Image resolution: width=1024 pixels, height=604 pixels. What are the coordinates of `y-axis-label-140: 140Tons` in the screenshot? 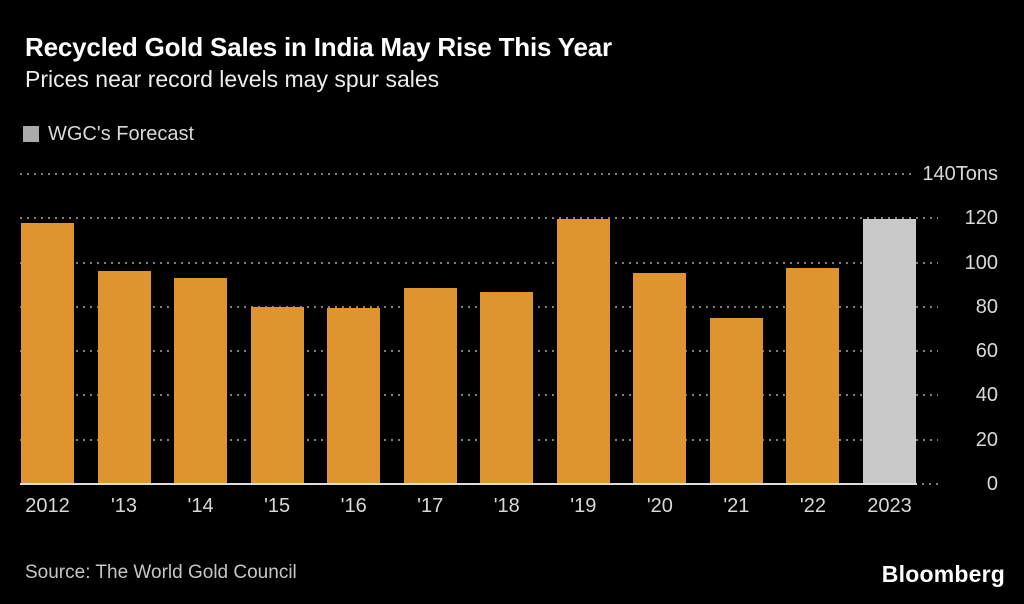 It's located at (957, 174).